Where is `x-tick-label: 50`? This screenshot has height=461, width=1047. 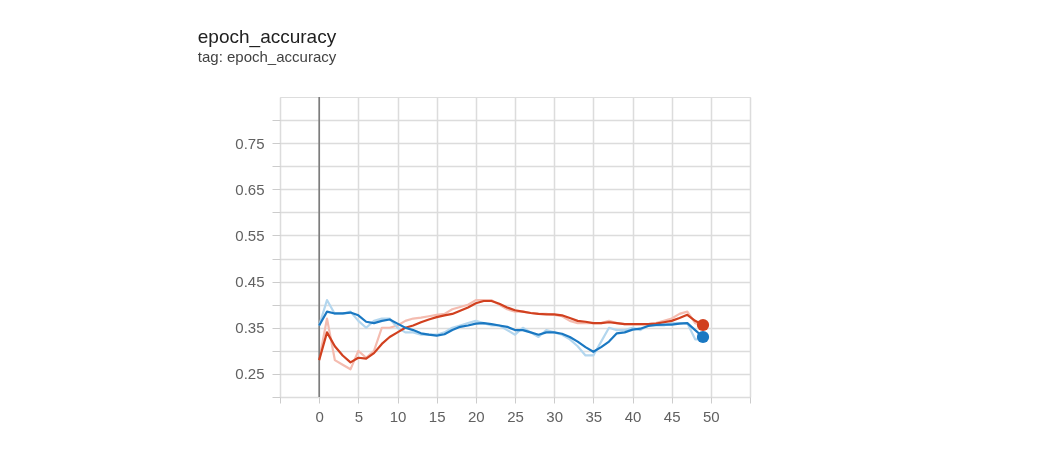 x-tick-label: 50 is located at coordinates (711, 416).